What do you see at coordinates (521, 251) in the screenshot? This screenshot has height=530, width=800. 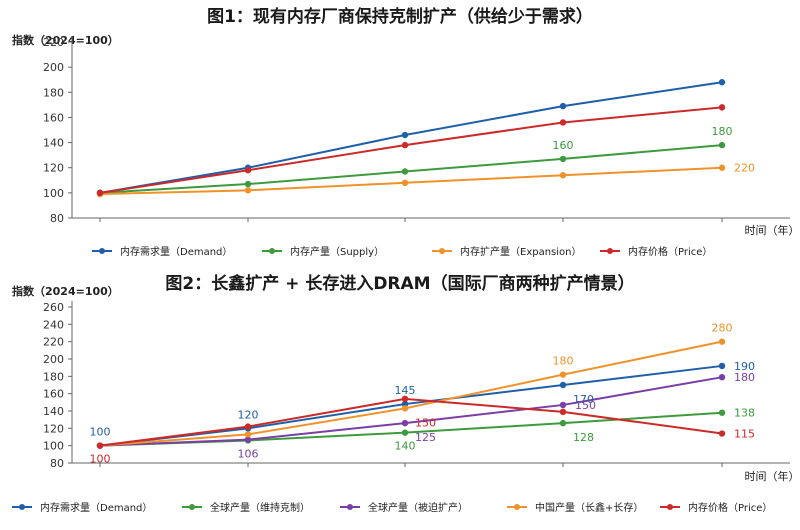 I see `legend-entry: 内存扩产量（Expansion）` at bounding box center [521, 251].